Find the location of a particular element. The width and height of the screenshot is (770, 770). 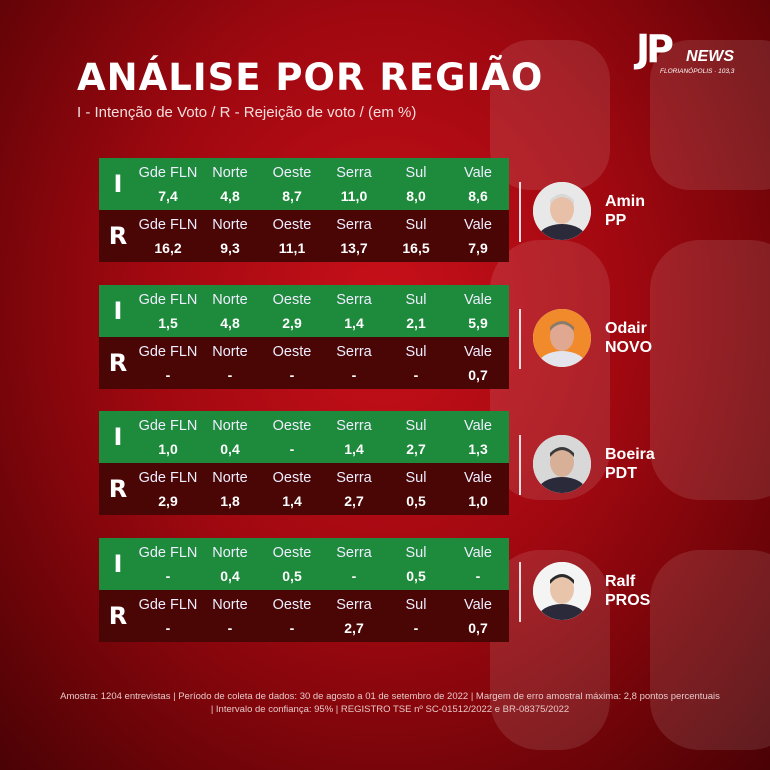

region-value: 0,5 is located at coordinates (292, 575).